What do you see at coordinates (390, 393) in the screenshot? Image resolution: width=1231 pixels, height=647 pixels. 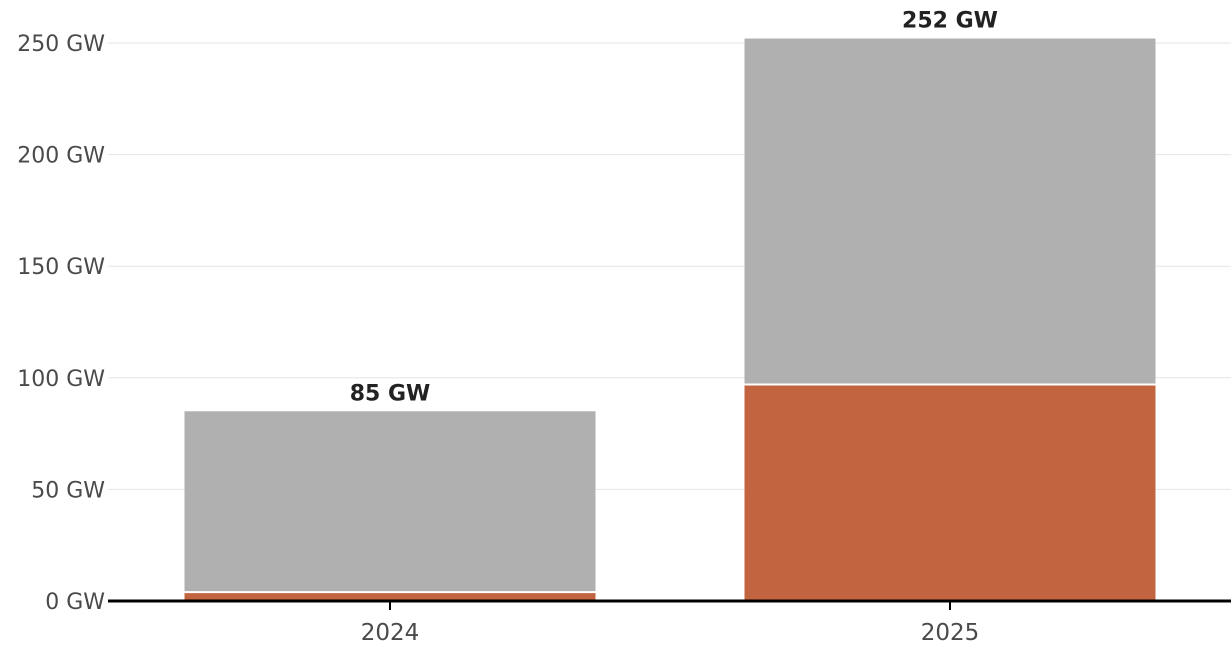 I see `total-label-2024: 85 GW` at bounding box center [390, 393].